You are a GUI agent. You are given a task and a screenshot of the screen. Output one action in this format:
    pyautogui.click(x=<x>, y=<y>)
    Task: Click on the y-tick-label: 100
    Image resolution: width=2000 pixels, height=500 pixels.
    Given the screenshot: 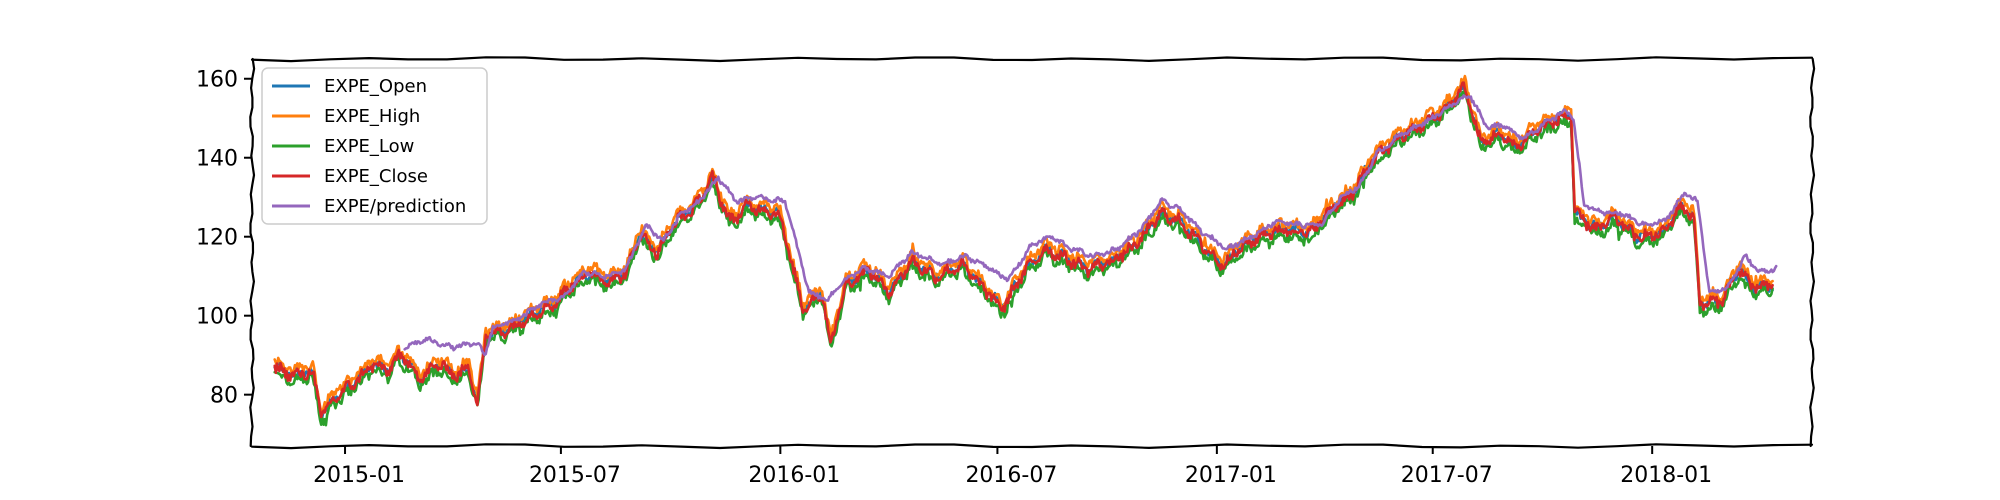 What is the action you would take?
    pyautogui.click(x=217, y=317)
    